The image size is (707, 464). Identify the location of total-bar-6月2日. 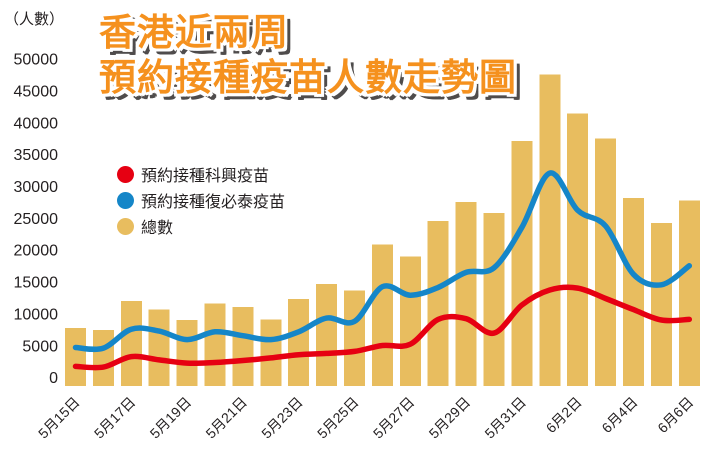
(578, 249).